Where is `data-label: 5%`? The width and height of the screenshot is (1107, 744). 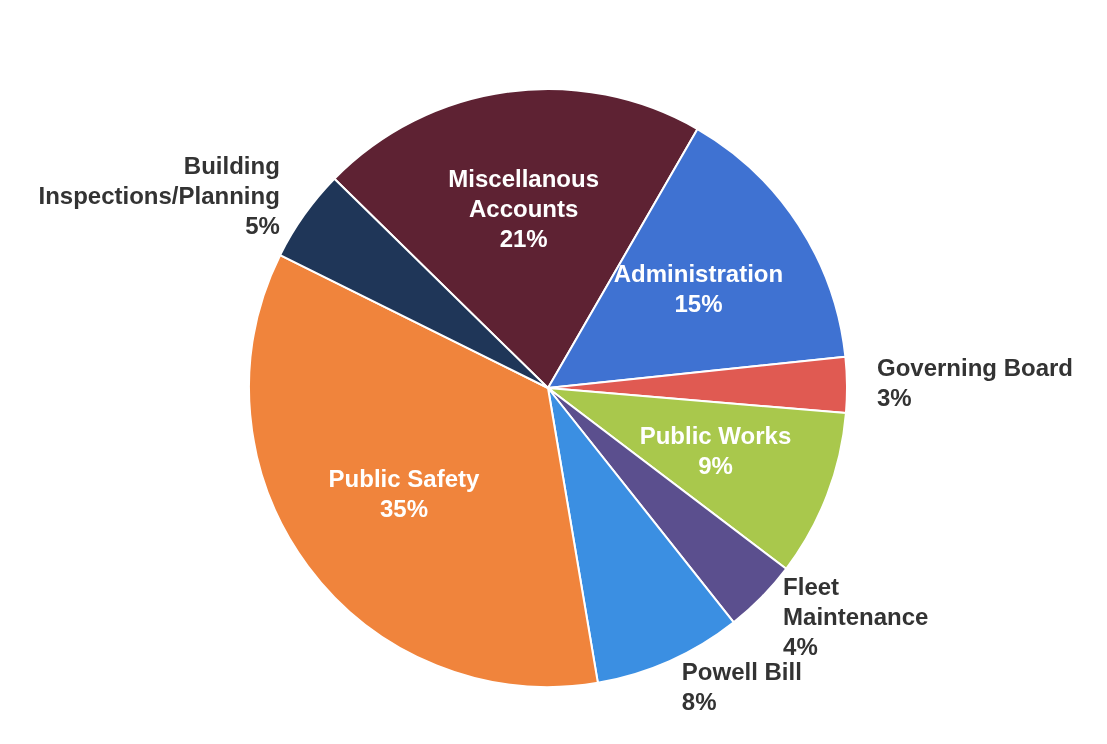
data-label: 5% is located at coordinates (262, 226).